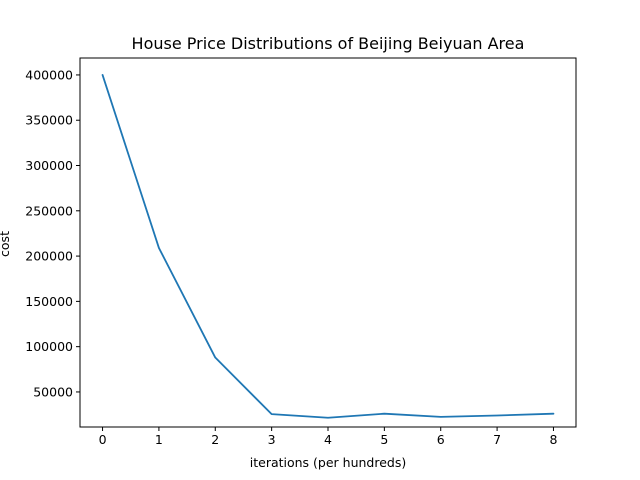 This screenshot has width=640, height=480. Describe the element at coordinates (384, 439) in the screenshot. I see `x-tick-label: 5` at that location.